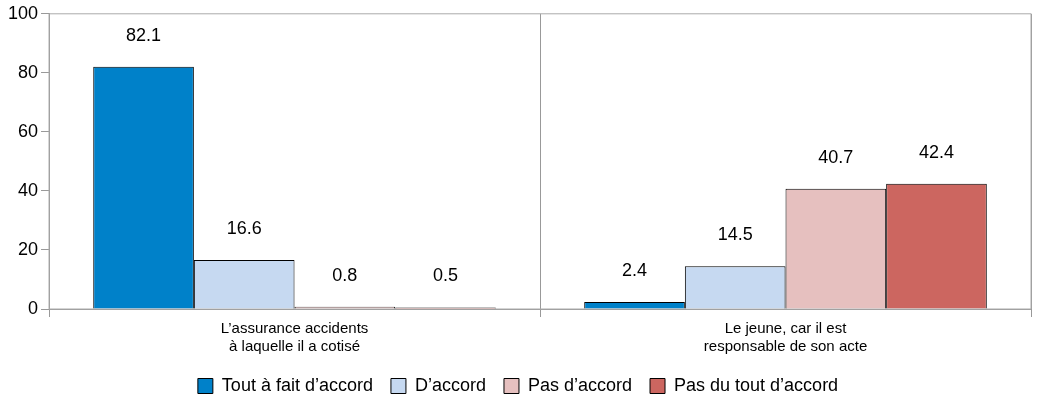  Describe the element at coordinates (756, 384) in the screenshot. I see `legend-label: Pas du tout d’accord` at that location.